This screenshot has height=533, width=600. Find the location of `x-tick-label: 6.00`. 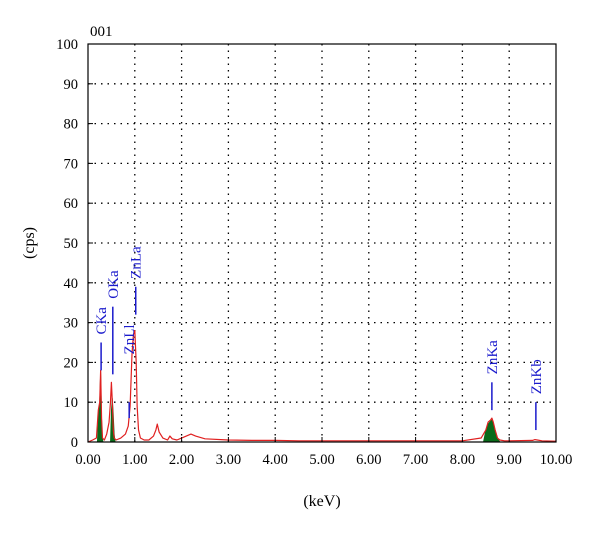

x-tick-label: 6.00 is located at coordinates (368, 460).